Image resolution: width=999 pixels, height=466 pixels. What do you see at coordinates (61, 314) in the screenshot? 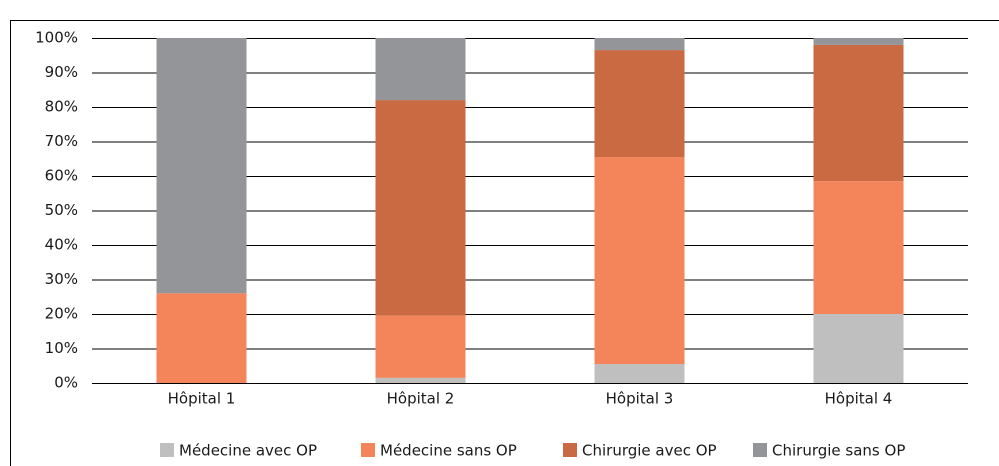
I see `y-tick-label: 20%` at bounding box center [61, 314].